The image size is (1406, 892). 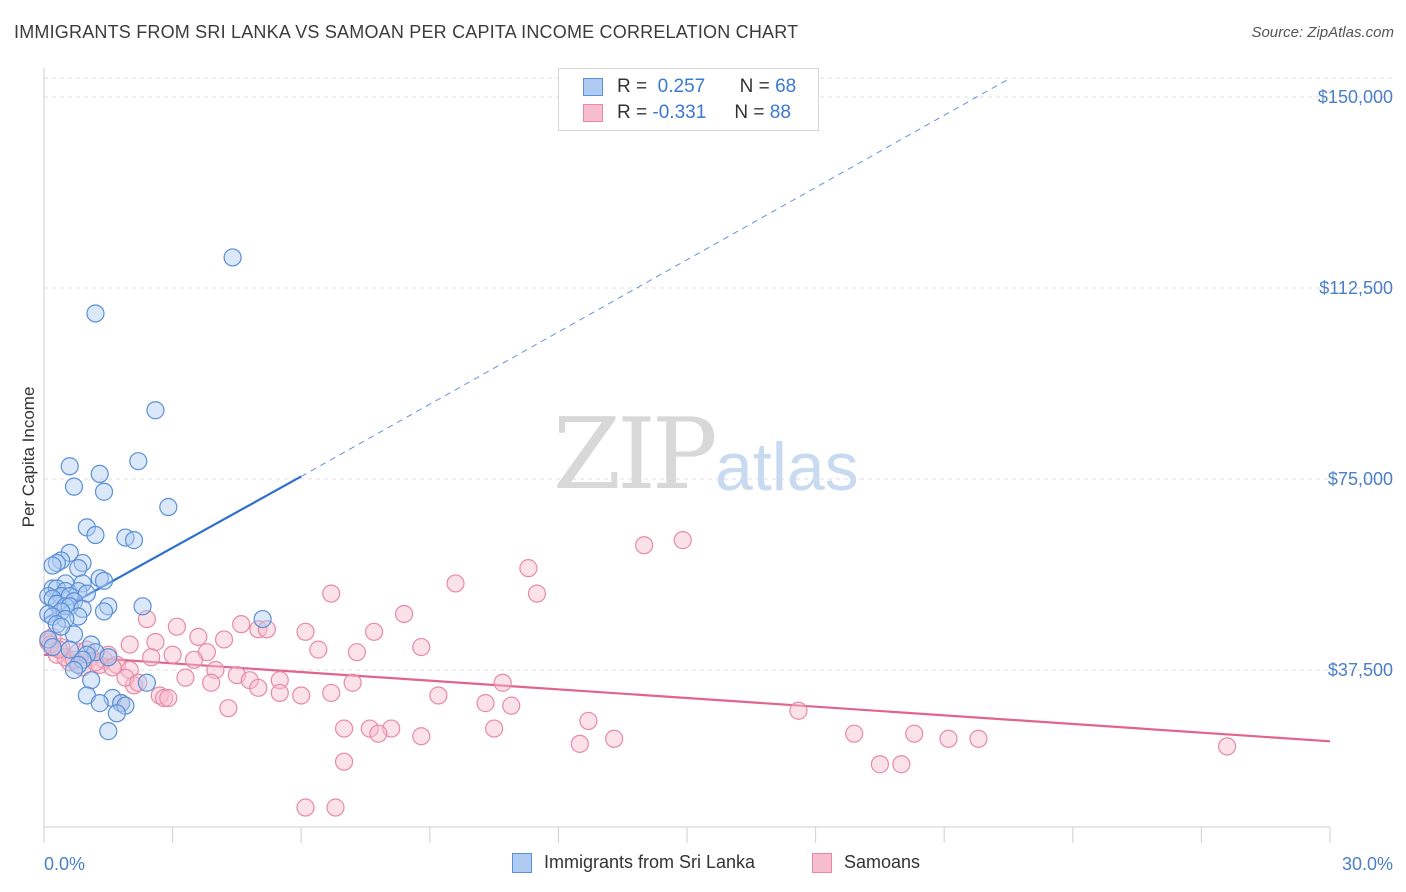 What do you see at coordinates (1355, 97) in the screenshot?
I see `y-tick-label: $150,000` at bounding box center [1355, 97].